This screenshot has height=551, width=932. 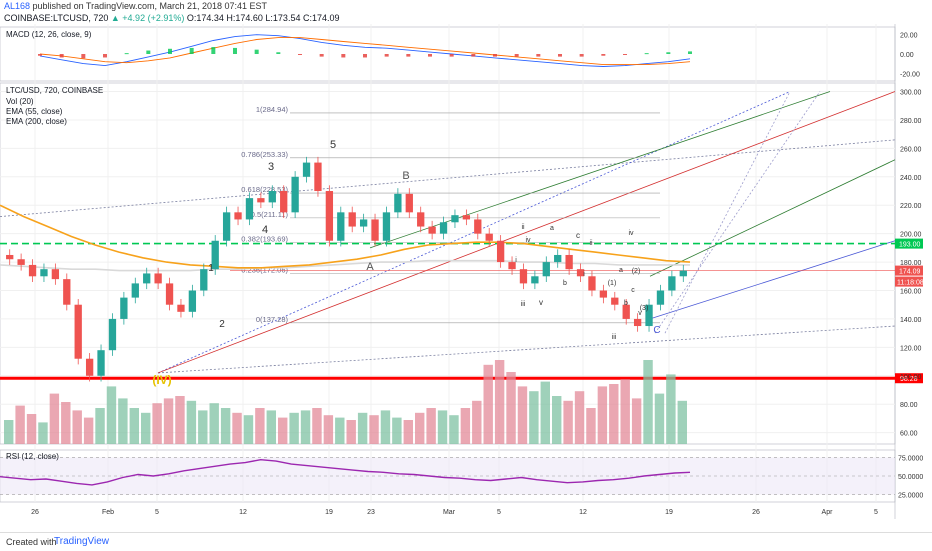 What do you see at coordinates (371, 512) in the screenshot?
I see `time-tick-label: 23` at bounding box center [371, 512].